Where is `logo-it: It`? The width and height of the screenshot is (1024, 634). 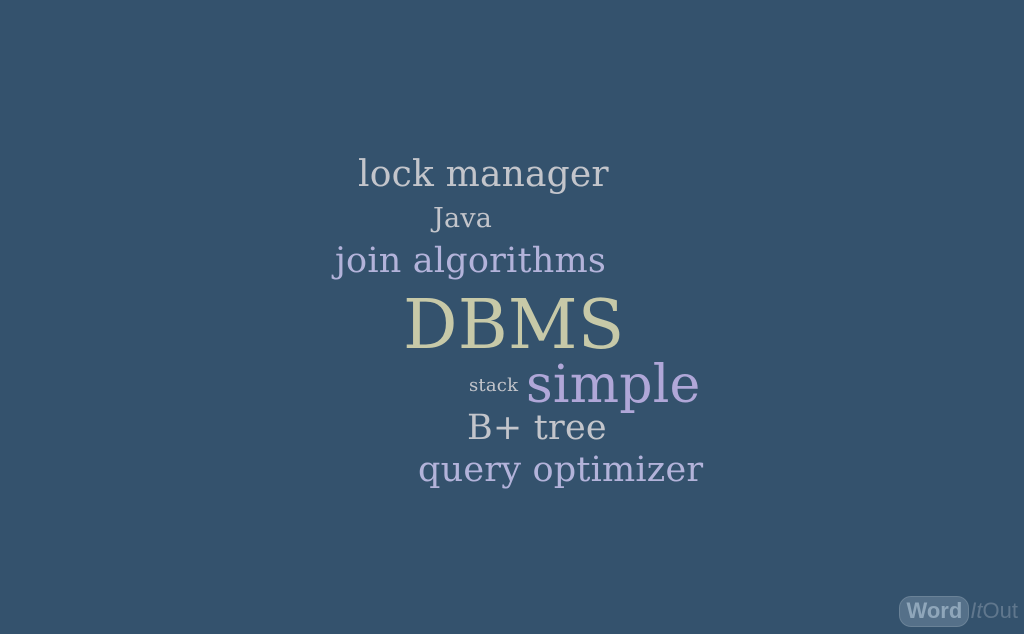 logo-it: It is located at coordinates (976, 610).